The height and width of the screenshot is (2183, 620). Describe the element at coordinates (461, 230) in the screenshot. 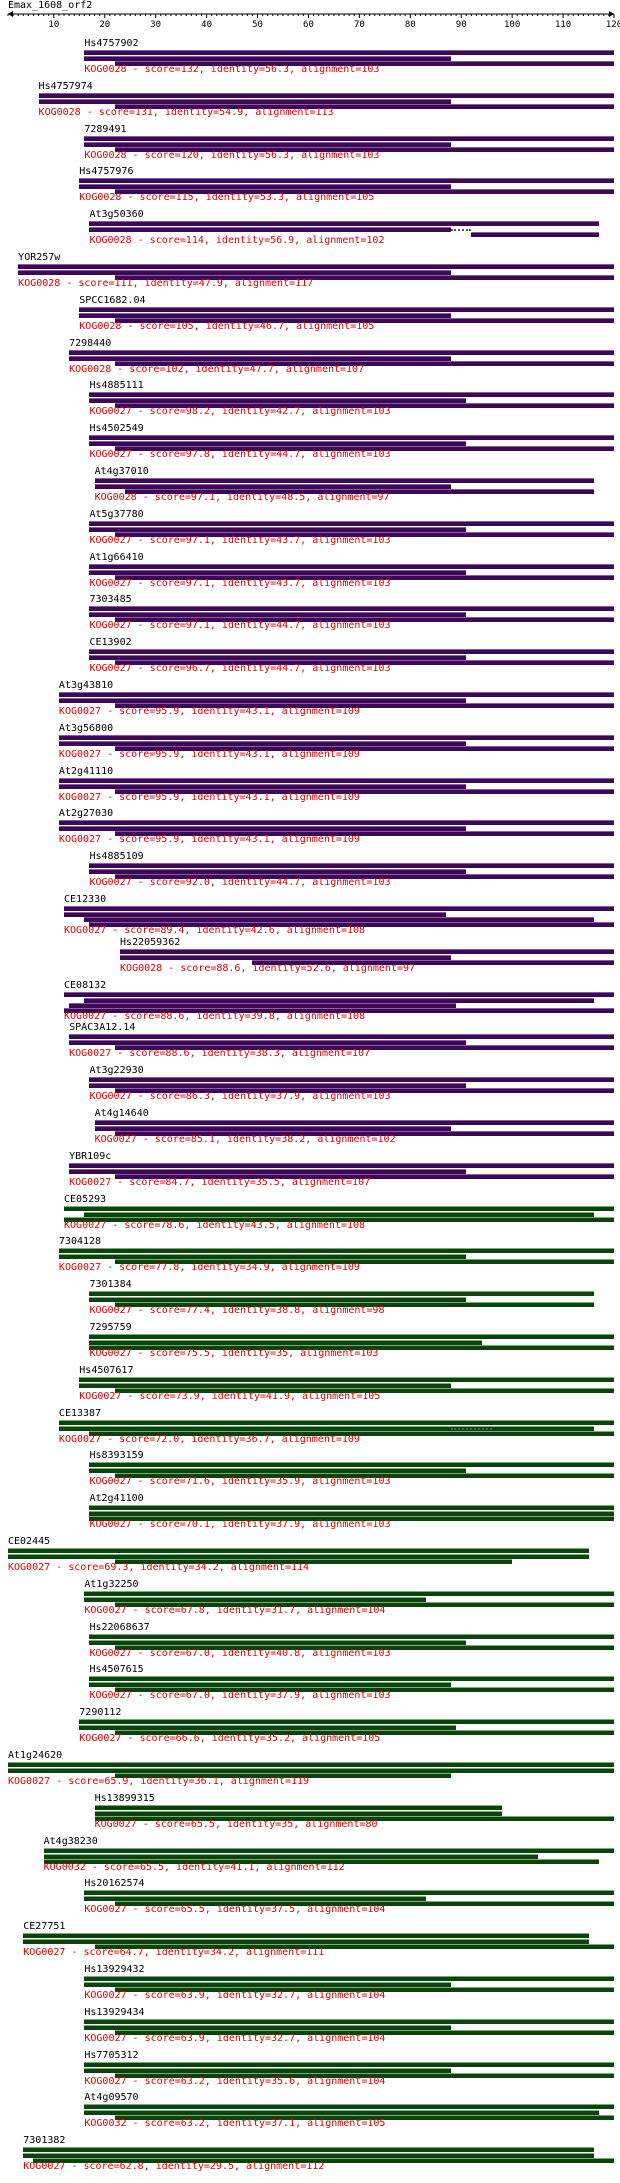

I see `alignment-gap` at that location.